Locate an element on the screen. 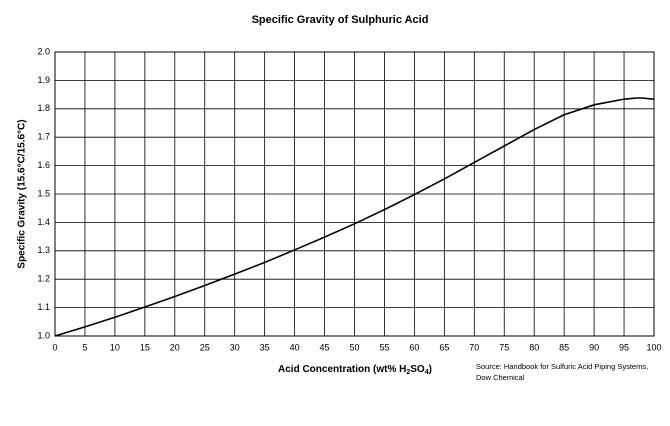  x-tick-label: 75 is located at coordinates (504, 347).